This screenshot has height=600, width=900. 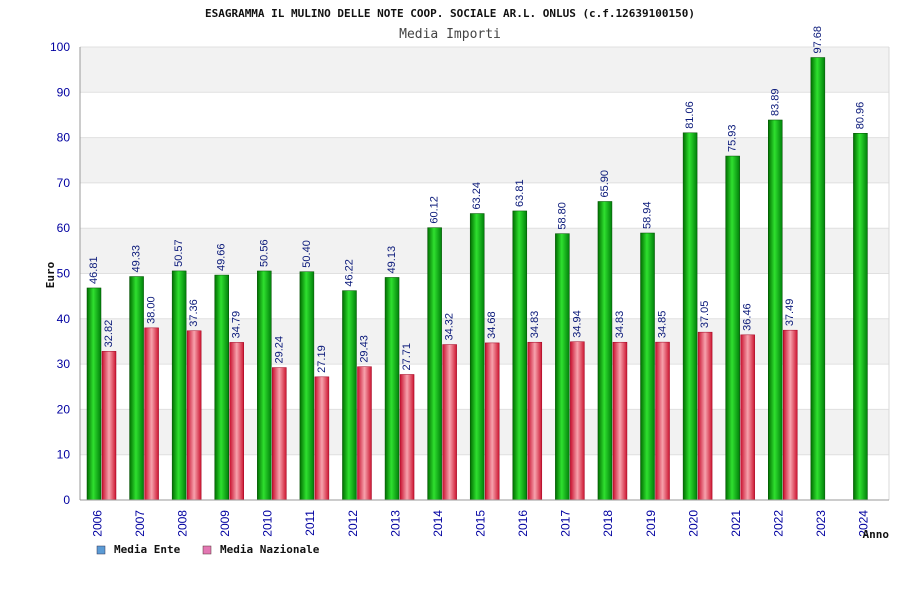 I want to click on y-tick-label: 90, so click(x=64, y=92).